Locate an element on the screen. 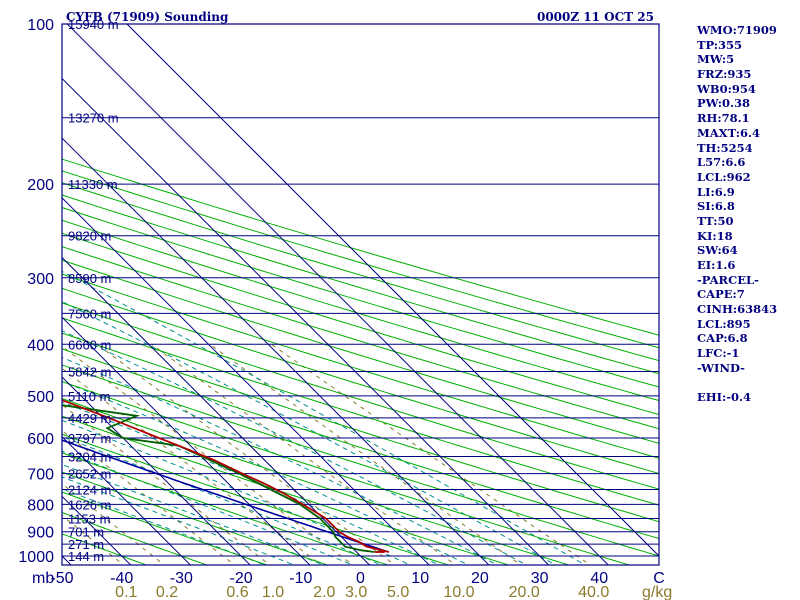 This screenshot has height=600, width=800. pressure-tick-label: 900 is located at coordinates (40, 533).